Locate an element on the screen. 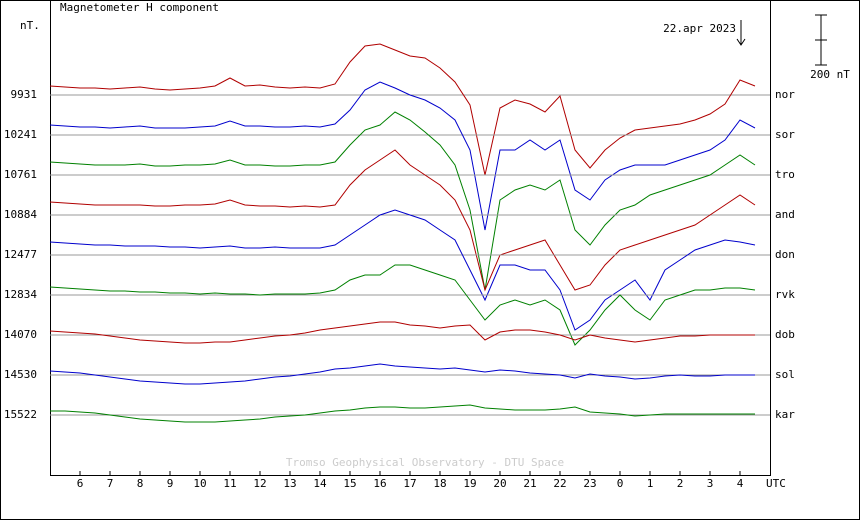 The width and height of the screenshot is (860, 520). station-label: dob is located at coordinates (785, 334).